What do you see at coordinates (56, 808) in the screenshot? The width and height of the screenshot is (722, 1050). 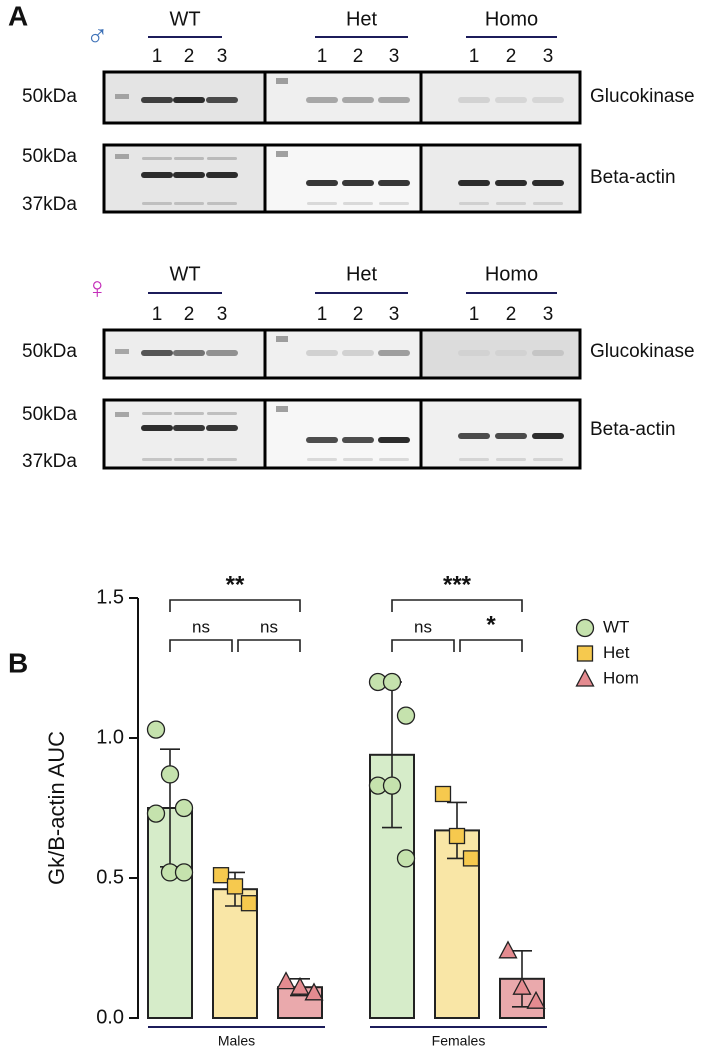 I see `y-axis-label: Gk/B-actin AUC` at bounding box center [56, 808].